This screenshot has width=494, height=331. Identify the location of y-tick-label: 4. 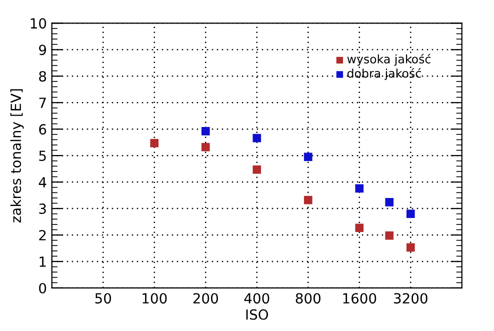
(42, 182).